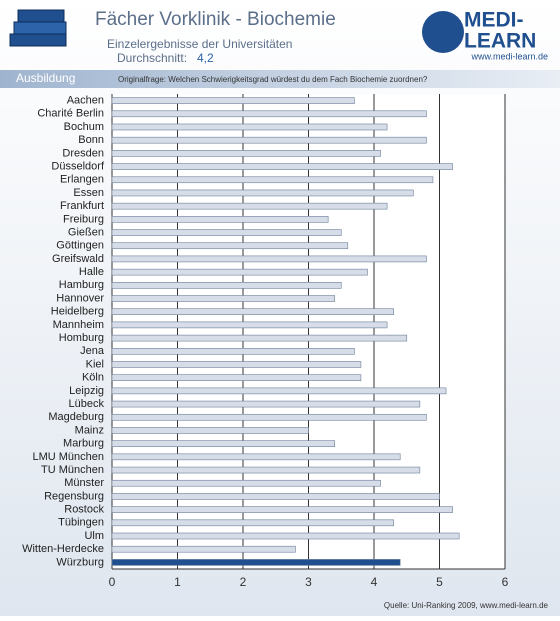 This screenshot has height=621, width=560. Describe the element at coordinates (494, 20) in the screenshot. I see `logo-top: MEDI-` at that location.